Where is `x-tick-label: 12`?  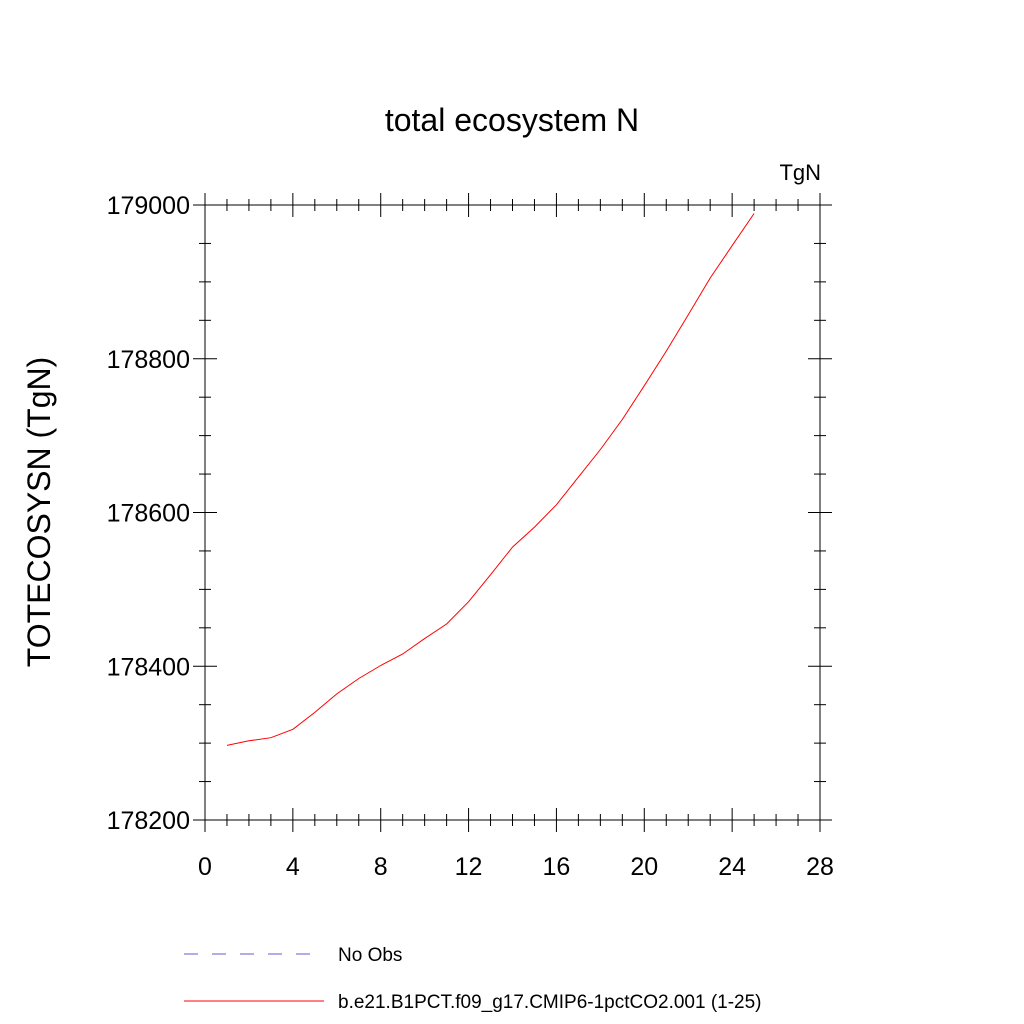
x-tick-label: 12 is located at coordinates (469, 867).